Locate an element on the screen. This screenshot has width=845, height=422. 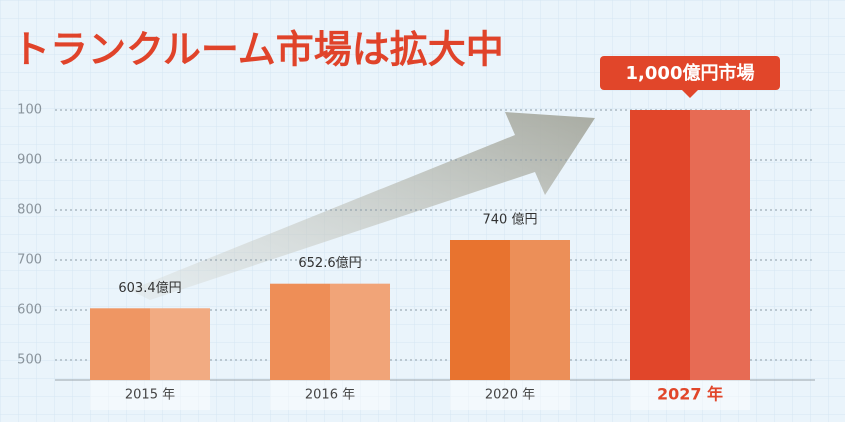
x-tick-label: 2016 年 is located at coordinates (330, 395).